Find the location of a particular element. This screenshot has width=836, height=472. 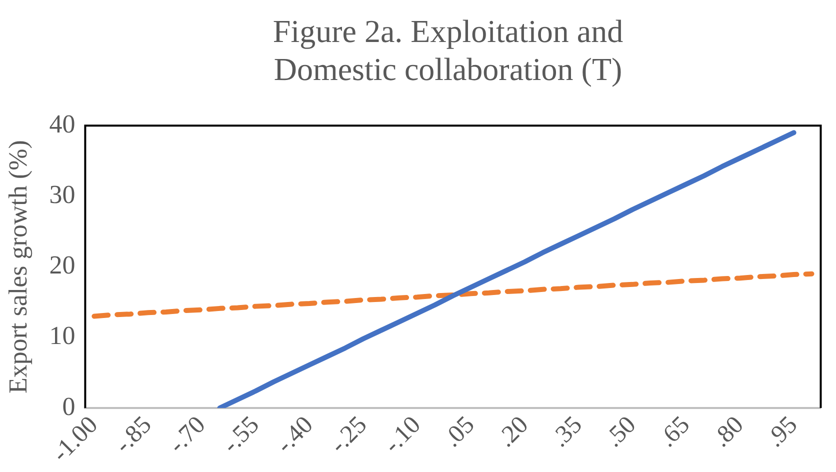

y-tick-label: 40 is located at coordinates (62, 123).